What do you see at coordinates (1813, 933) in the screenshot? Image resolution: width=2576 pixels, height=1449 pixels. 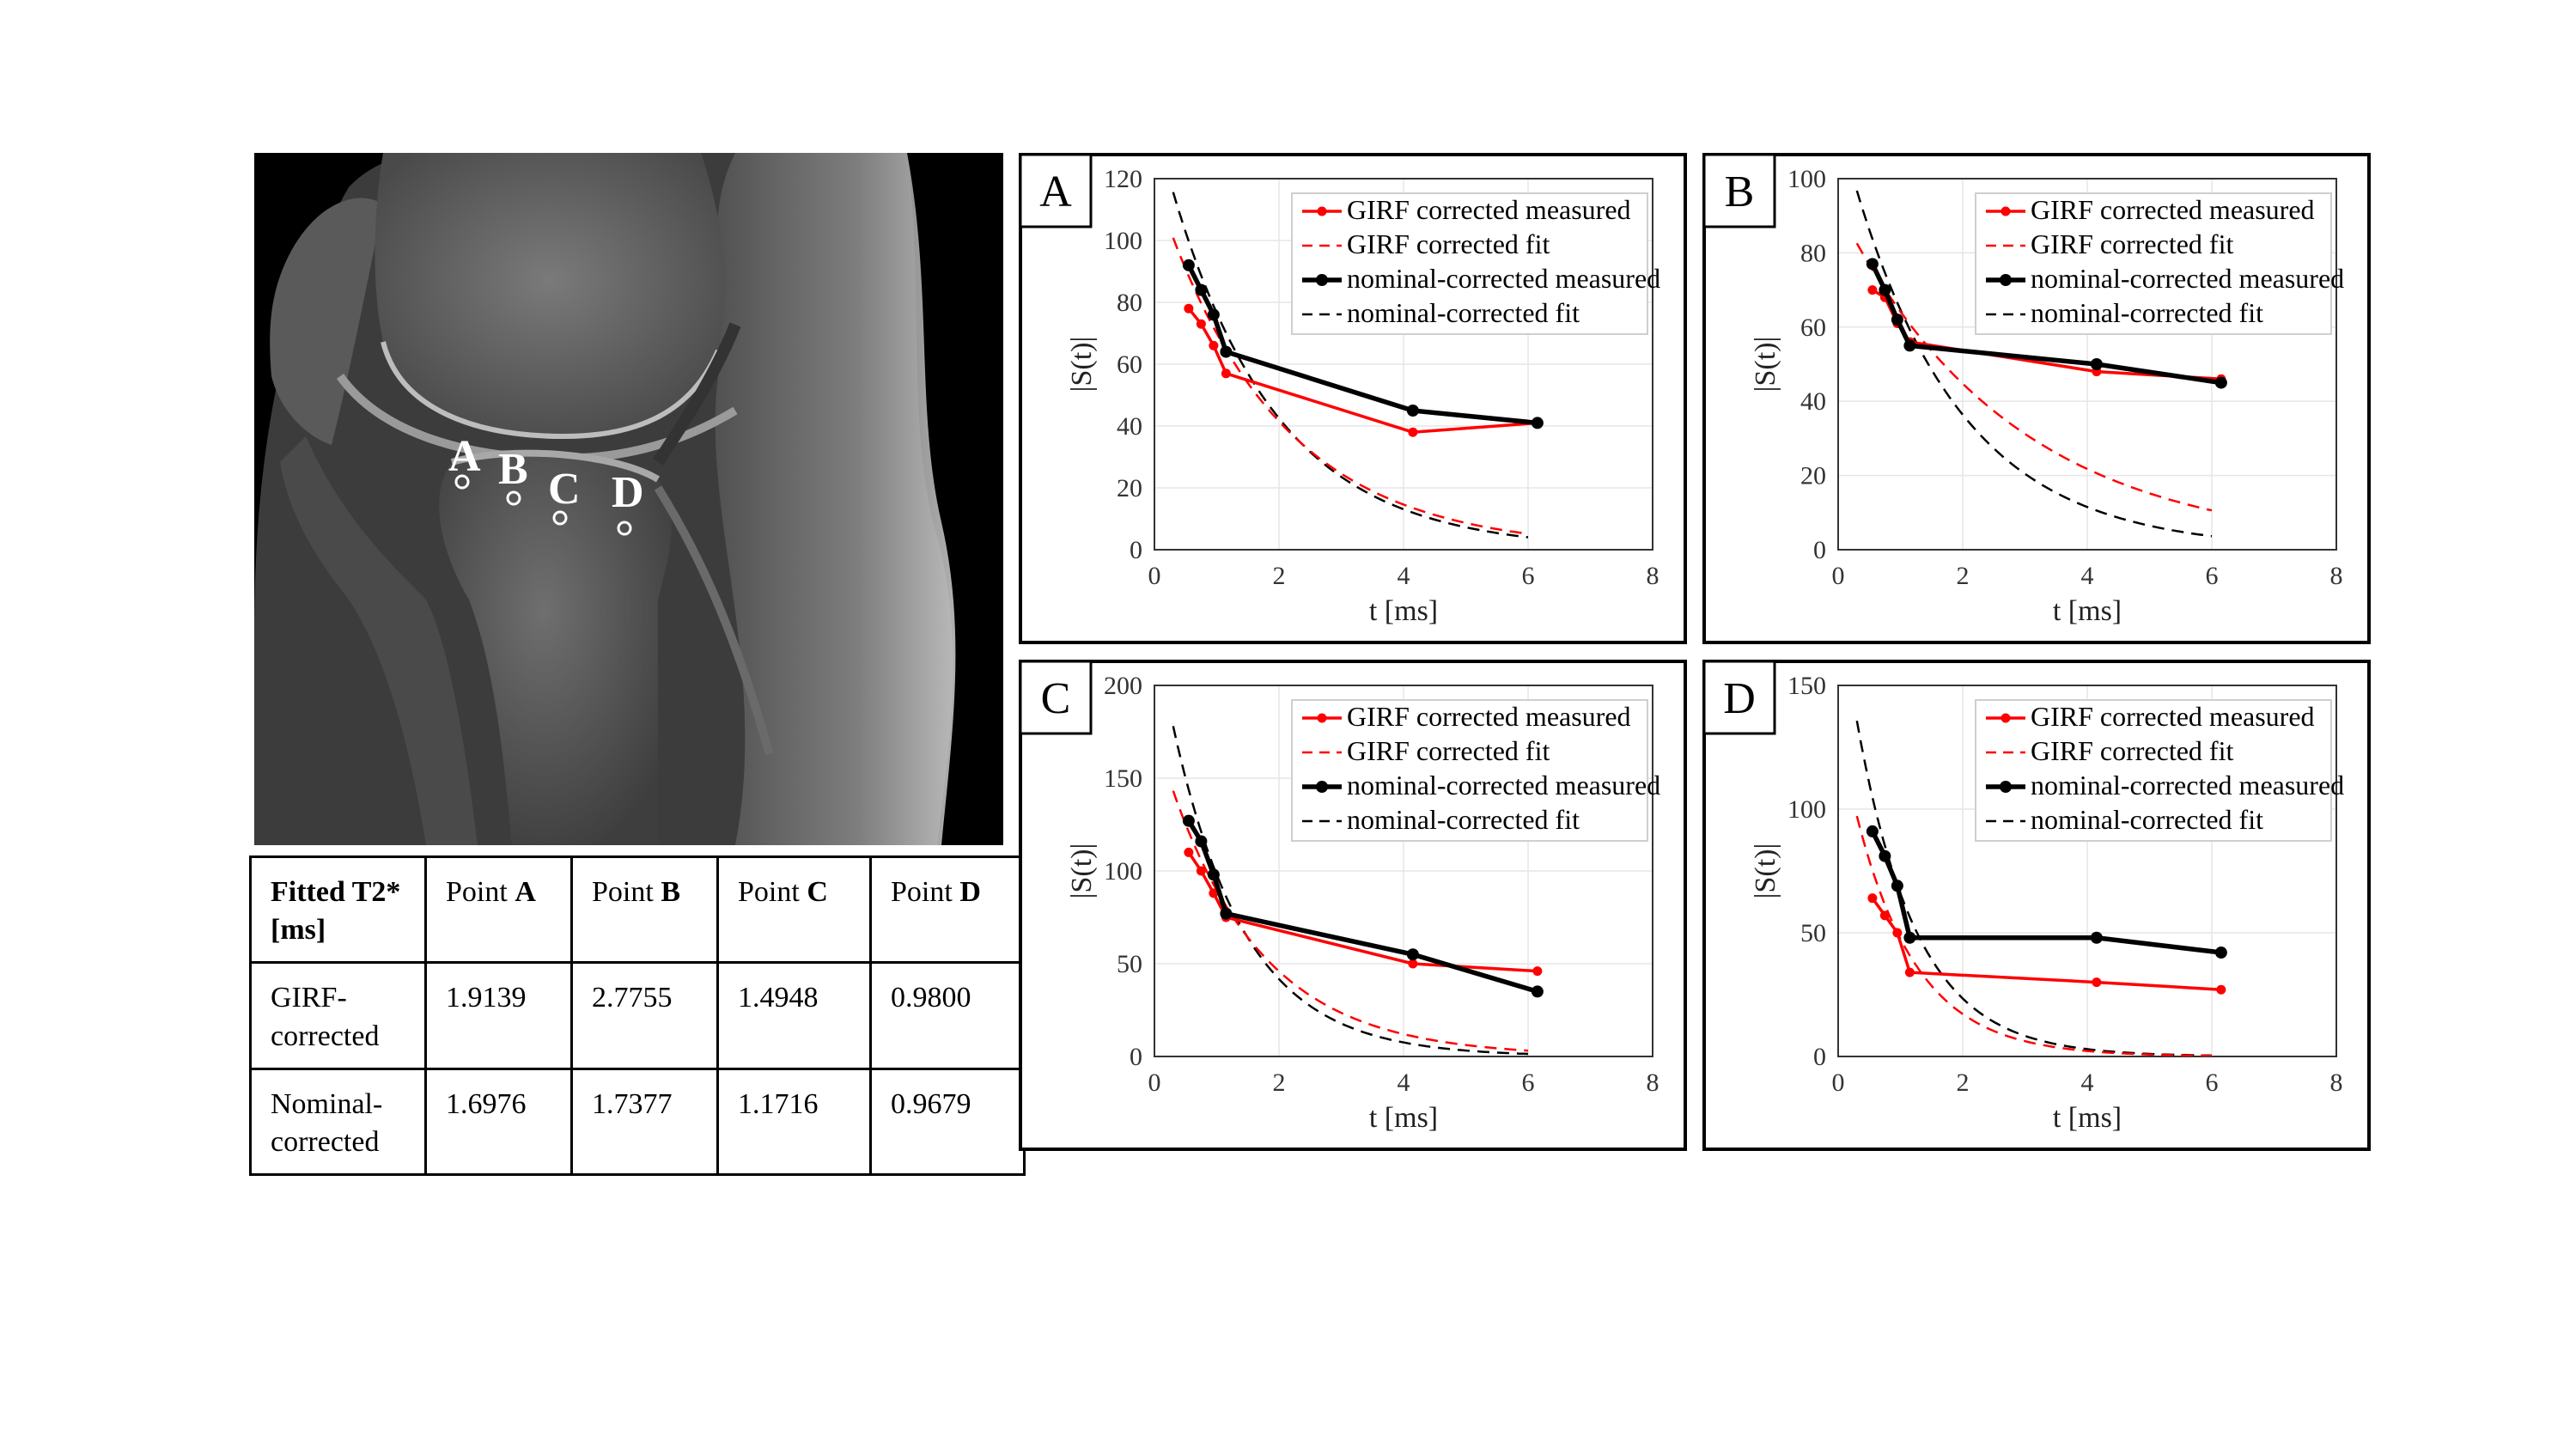 I see `y-tick-label: 50` at bounding box center [1813, 933].